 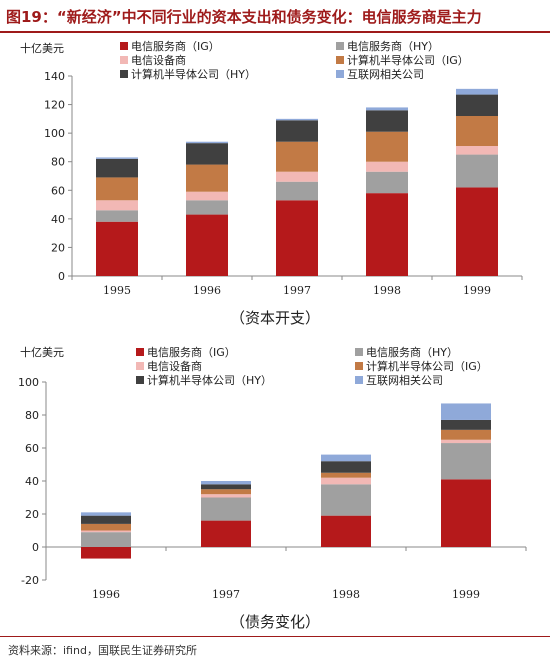 I want to click on chart-caption: （资本开支）, so click(x=275, y=318).